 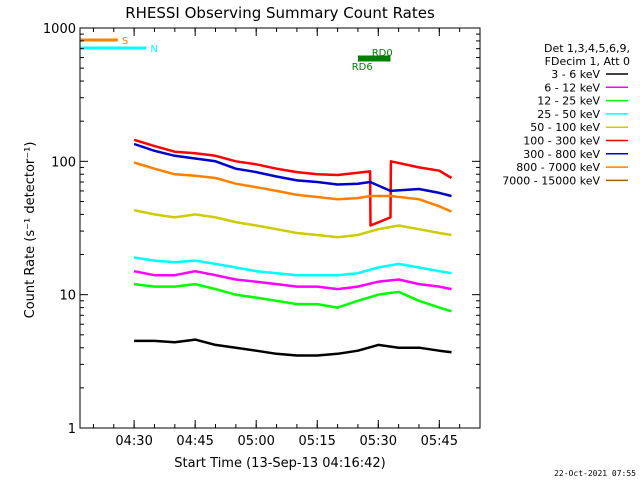 What do you see at coordinates (551, 180) in the screenshot?
I see `legend-label-8: 7000 - 15000 keV` at bounding box center [551, 180].